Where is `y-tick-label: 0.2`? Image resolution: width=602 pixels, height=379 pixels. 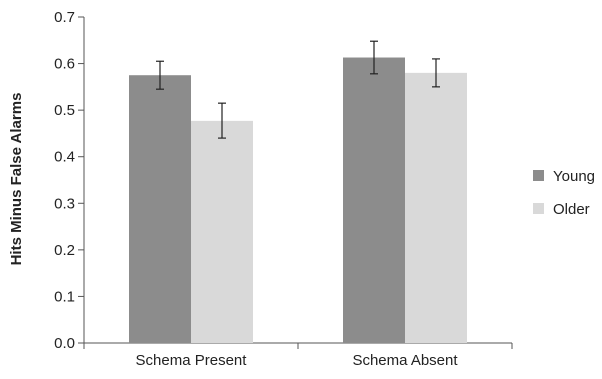 y-tick-label: 0.2 is located at coordinates (64, 250).